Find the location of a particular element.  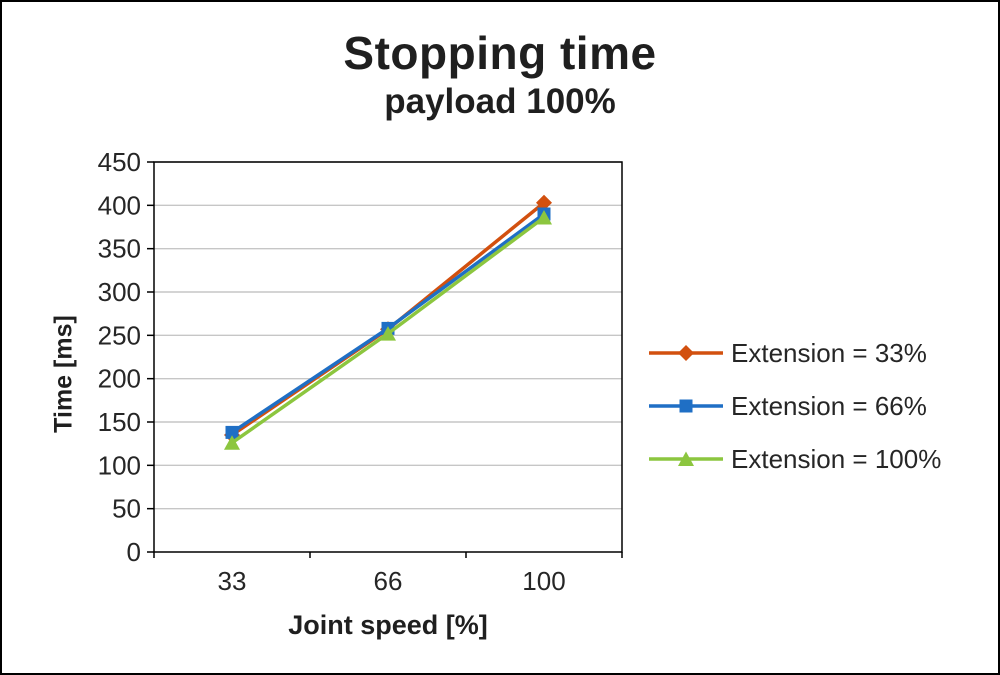

y-tick-label: 150 is located at coordinates (119, 422).